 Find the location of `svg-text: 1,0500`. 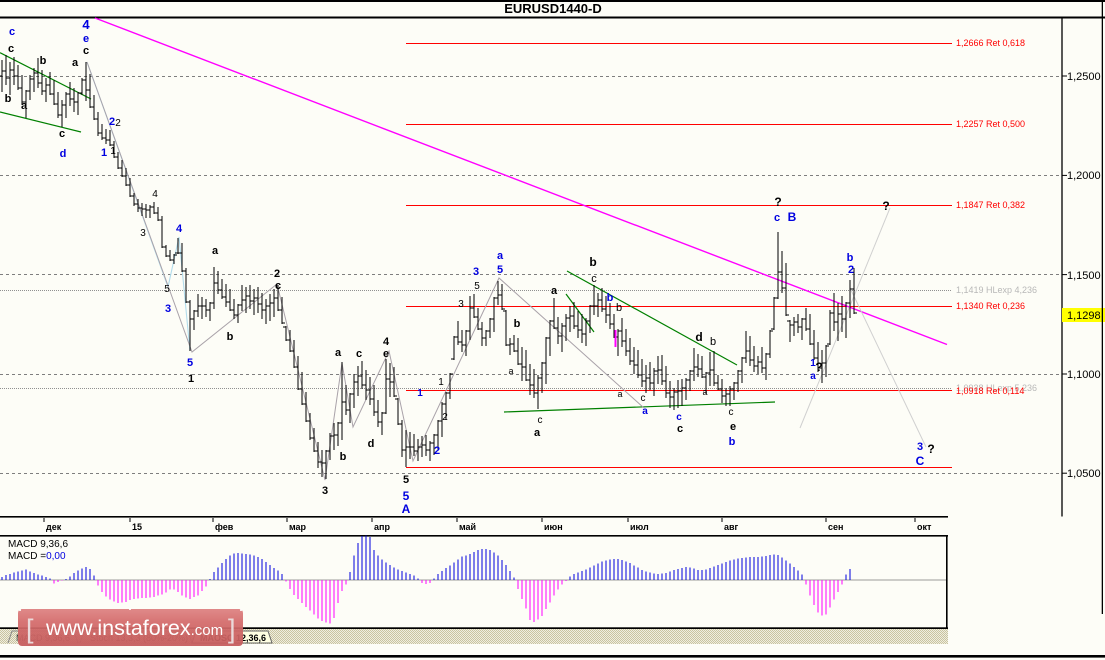

svg-text: 1,0500 is located at coordinates (1084, 474).